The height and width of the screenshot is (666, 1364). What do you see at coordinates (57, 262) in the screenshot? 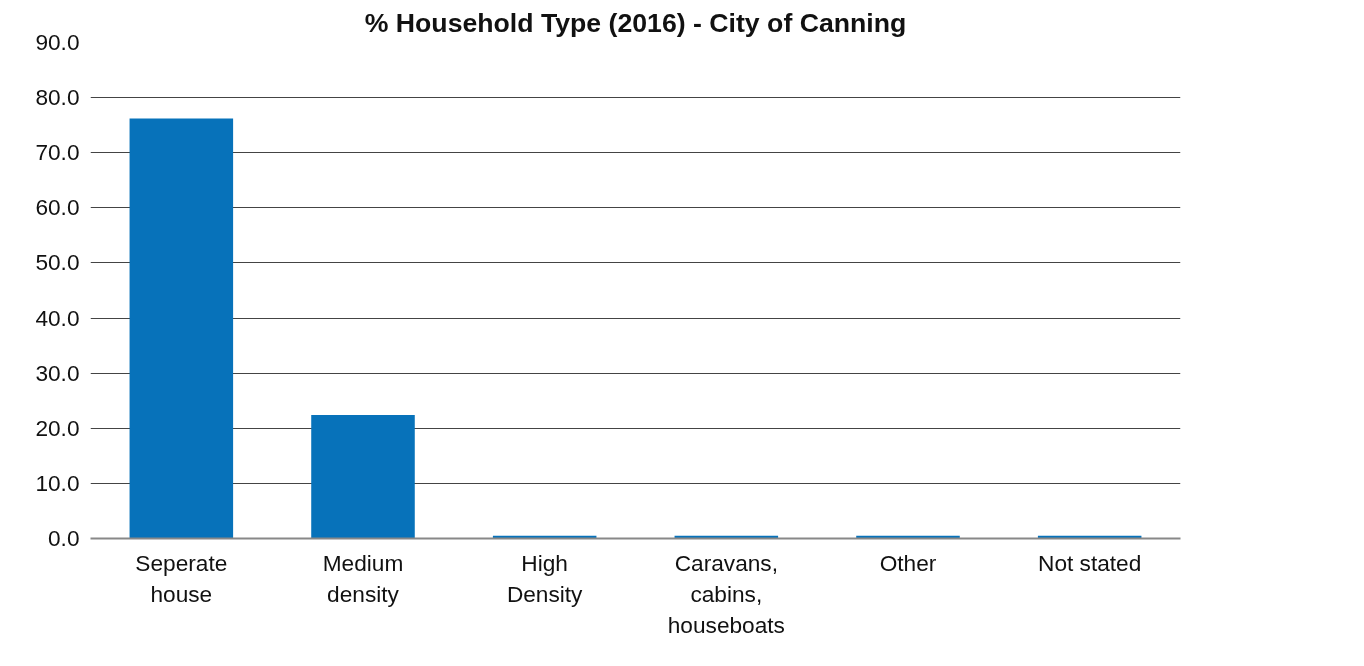
I see `y-tick-label: 50.0` at bounding box center [57, 262].